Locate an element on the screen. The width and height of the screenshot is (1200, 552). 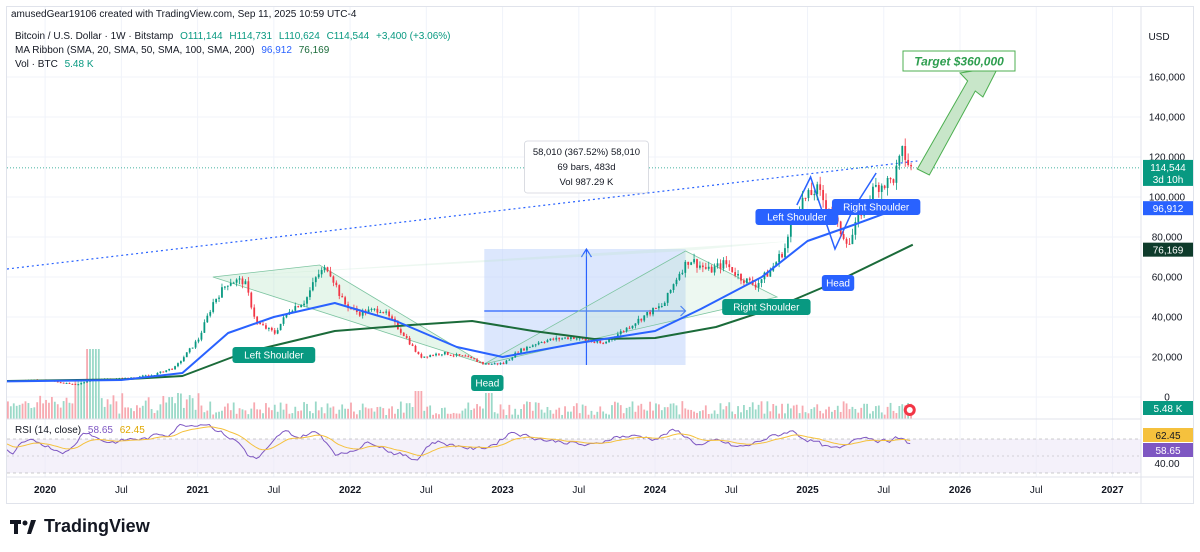
left-shoulder-label-2: Left Shoulder is located at coordinates (797, 218).